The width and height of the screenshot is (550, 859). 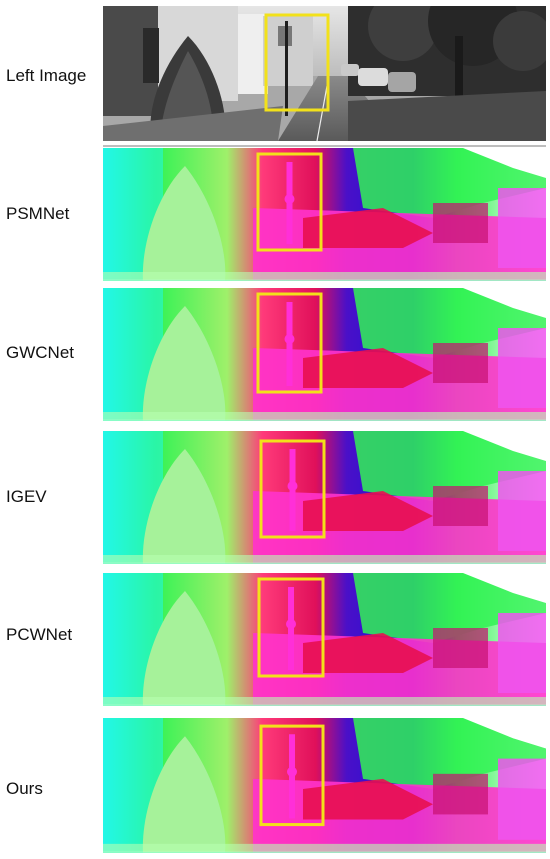 I want to click on disparity-panel-psmnet, so click(x=324, y=214).